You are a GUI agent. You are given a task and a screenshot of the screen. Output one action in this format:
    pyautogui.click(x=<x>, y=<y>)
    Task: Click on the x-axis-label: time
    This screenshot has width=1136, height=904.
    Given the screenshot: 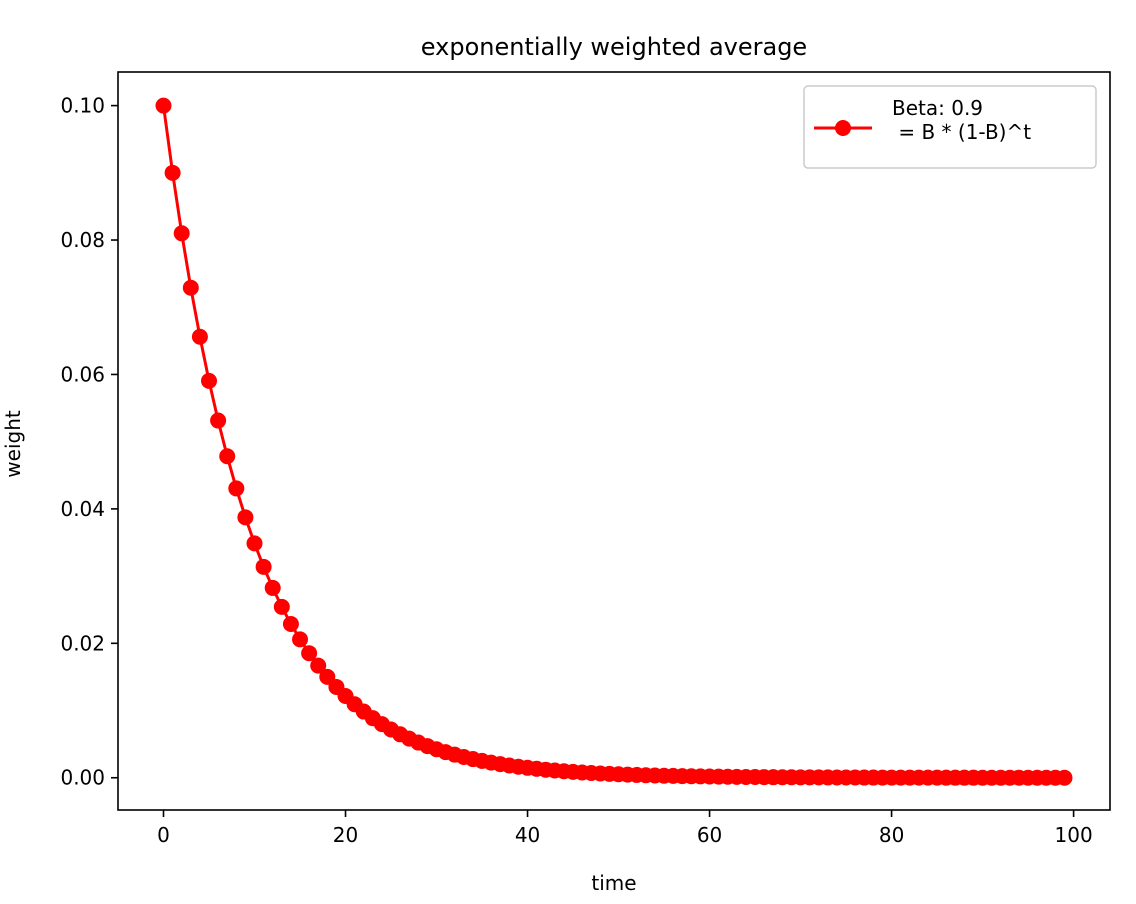 What is the action you would take?
    pyautogui.click(x=613, y=883)
    